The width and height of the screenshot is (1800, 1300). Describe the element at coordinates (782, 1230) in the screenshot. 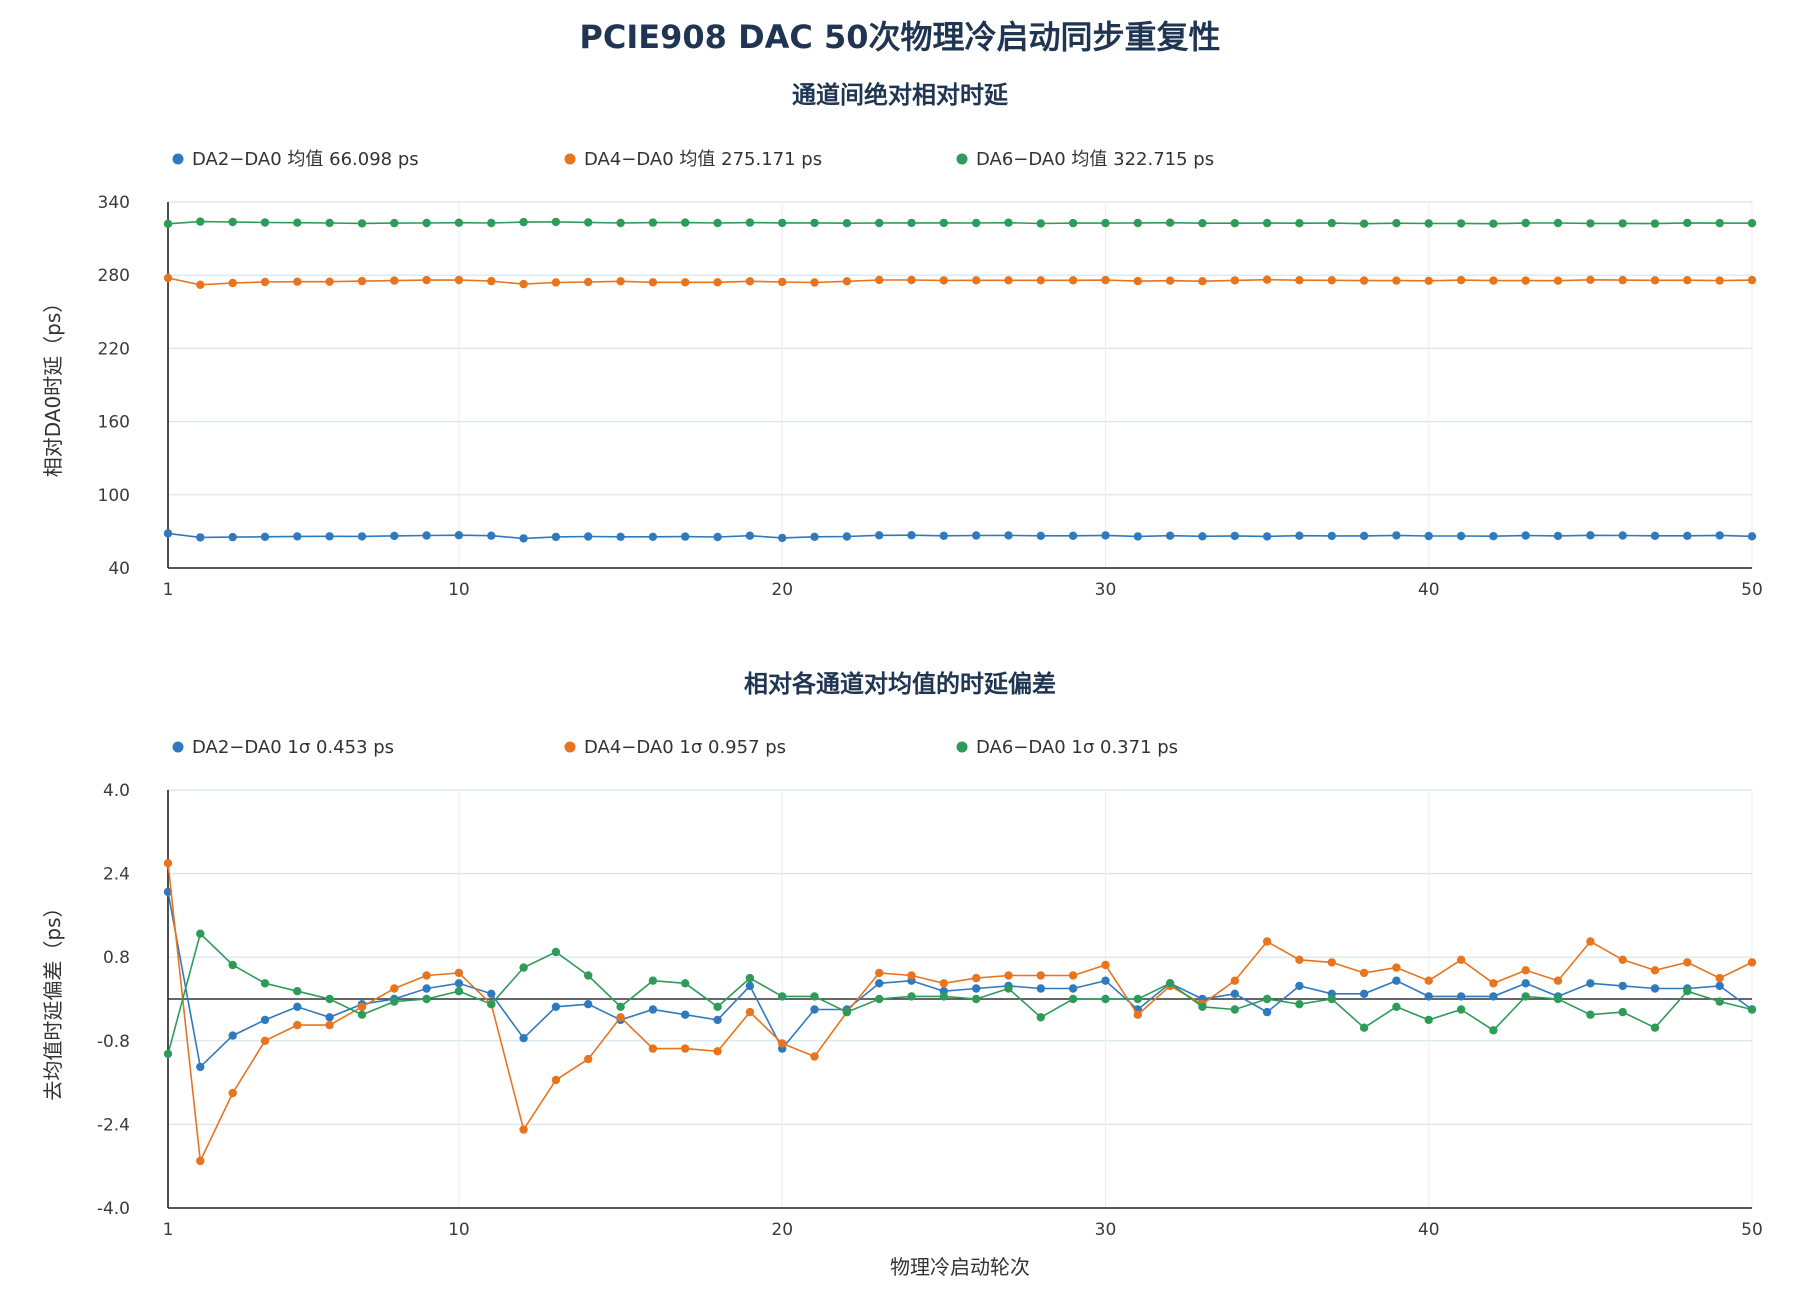

I see `x-tick-label: 20` at that location.